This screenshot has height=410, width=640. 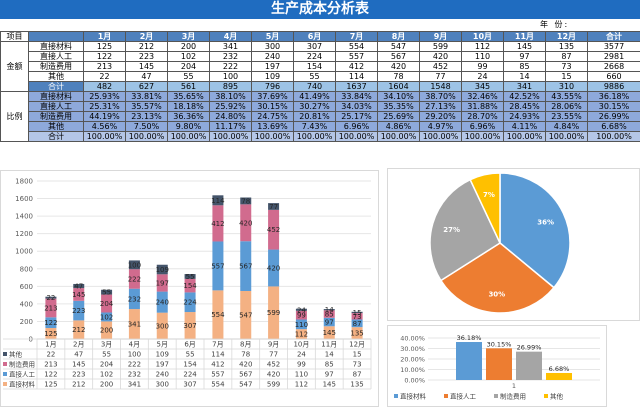 What do you see at coordinates (22, 364) in the screenshot?
I see `legend-label: 制造费用` at bounding box center [22, 364].